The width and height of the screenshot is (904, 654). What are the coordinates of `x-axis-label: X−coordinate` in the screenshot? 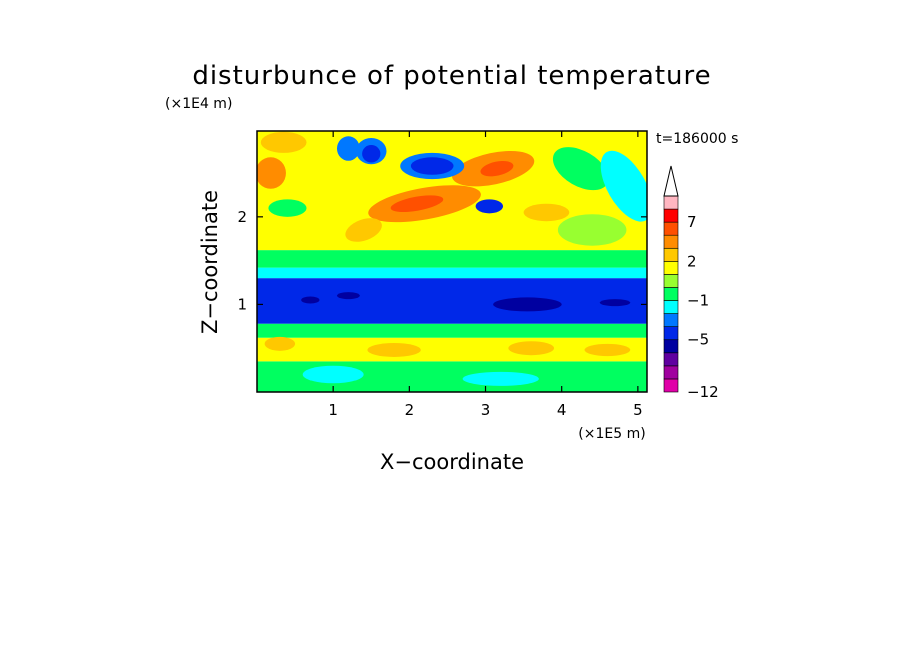 It's located at (452, 462).